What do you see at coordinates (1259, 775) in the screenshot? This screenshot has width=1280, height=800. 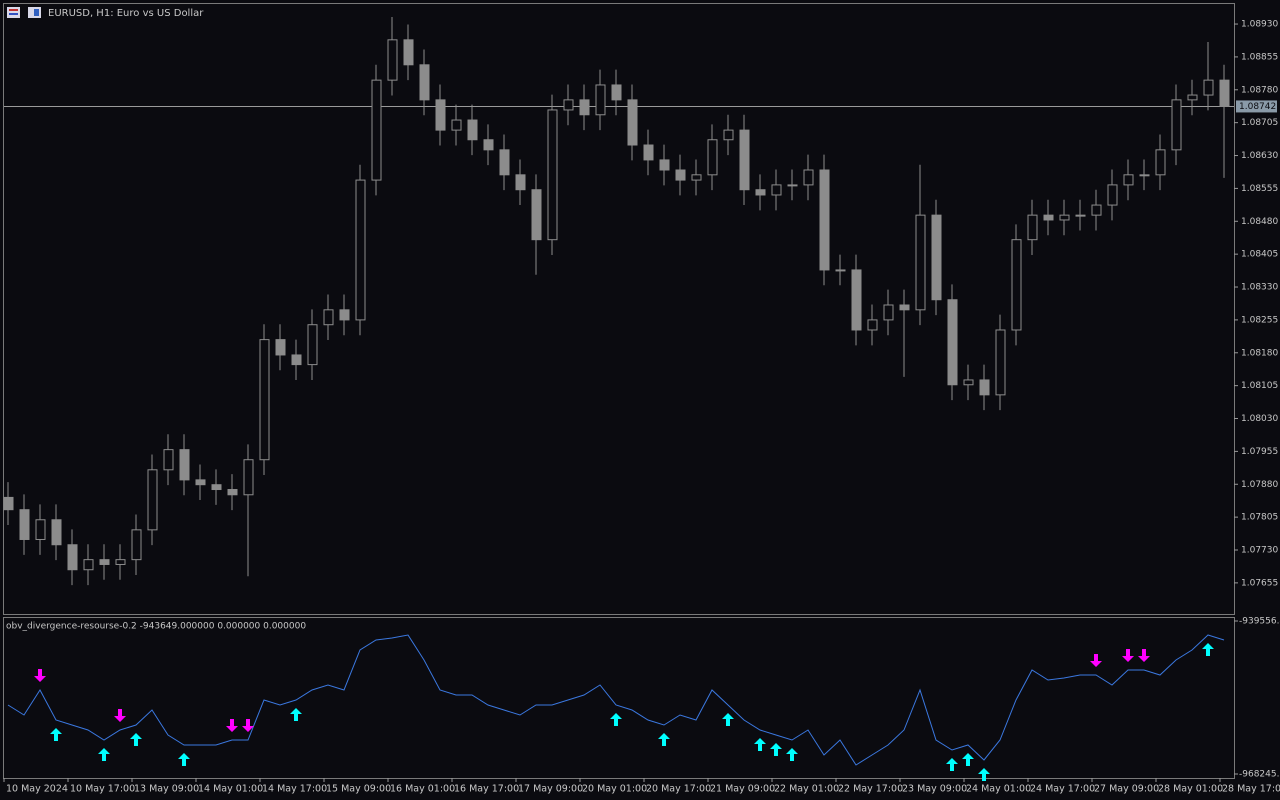 I see `y-tick-label: -968245.5` at bounding box center [1259, 775].